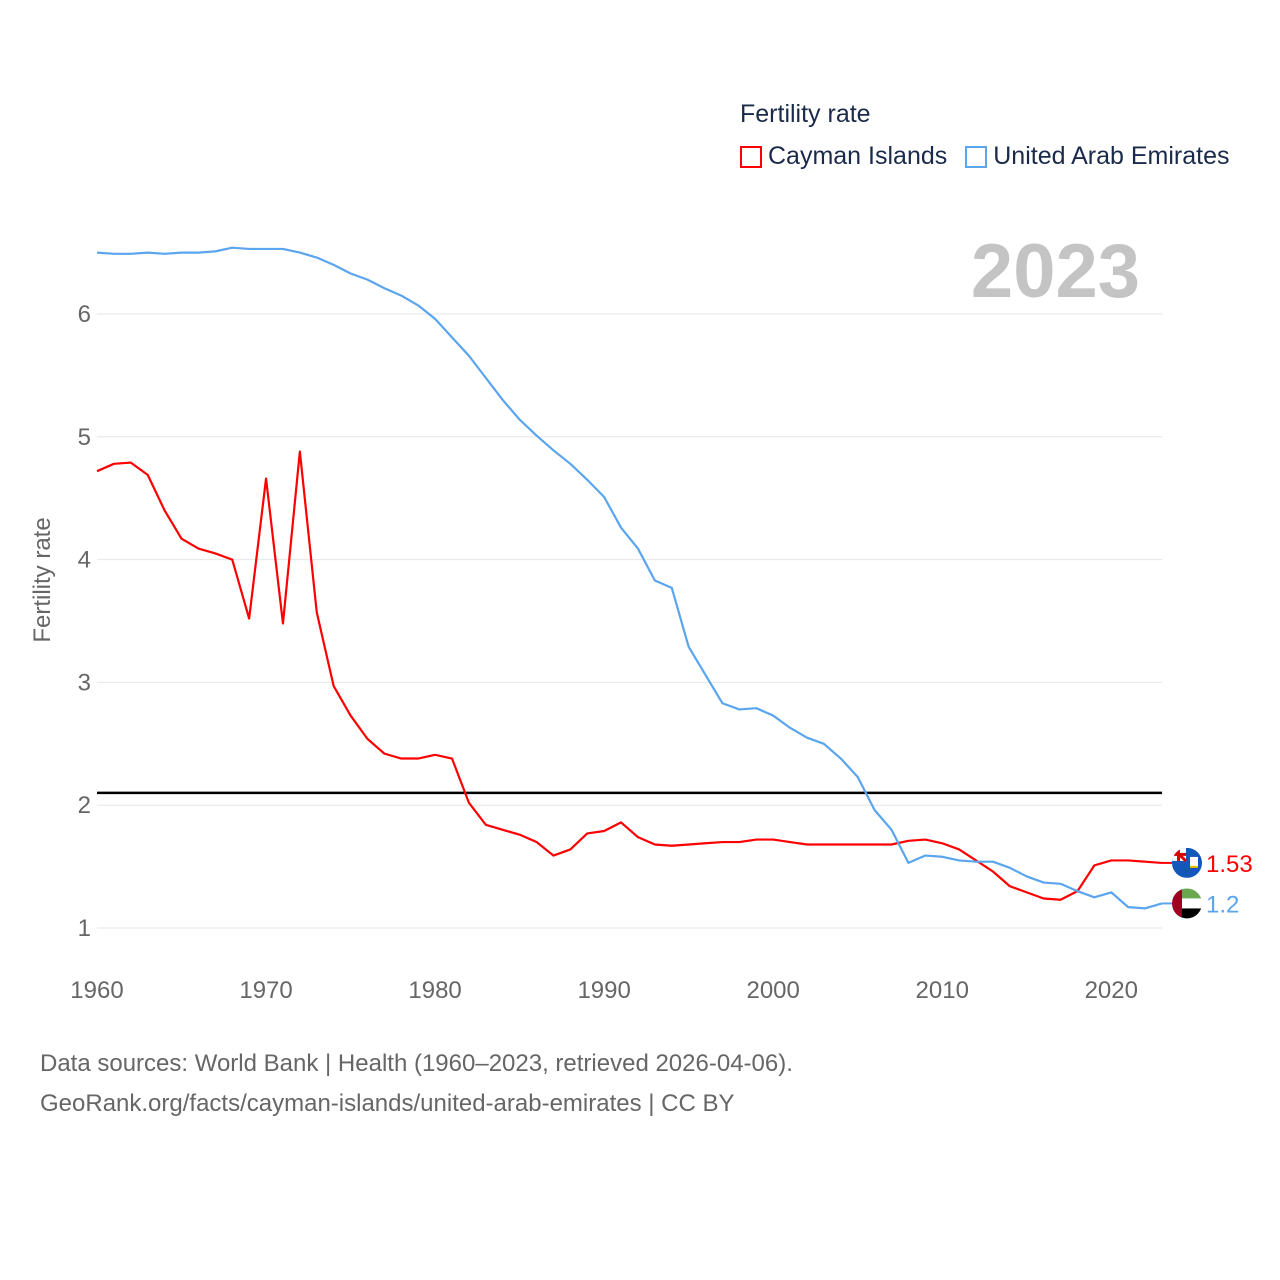 The width and height of the screenshot is (1280, 1280). What do you see at coordinates (603, 990) in the screenshot?
I see `x-tick-label: 1990` at bounding box center [603, 990].